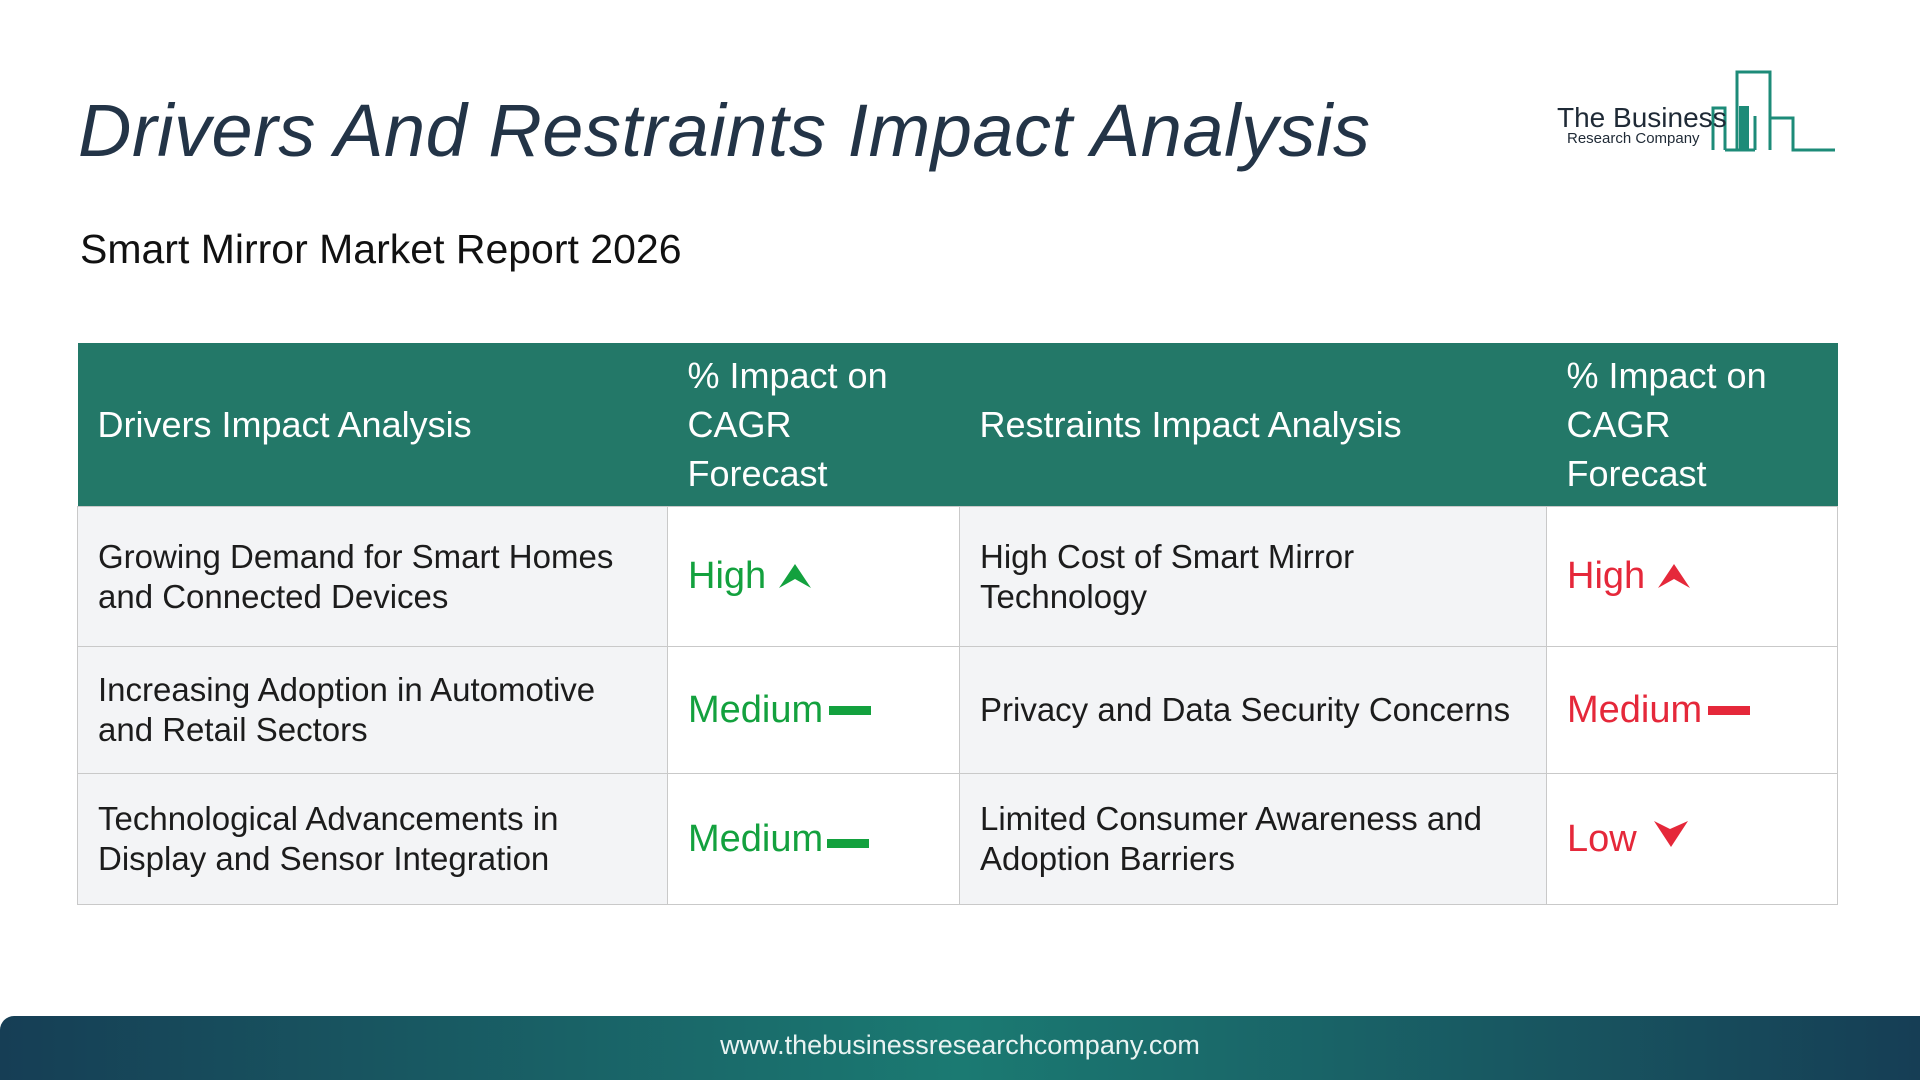  Describe the element at coordinates (724, 130) in the screenshot. I see `page-title: Drivers And Restraints Impact Analysis` at that location.